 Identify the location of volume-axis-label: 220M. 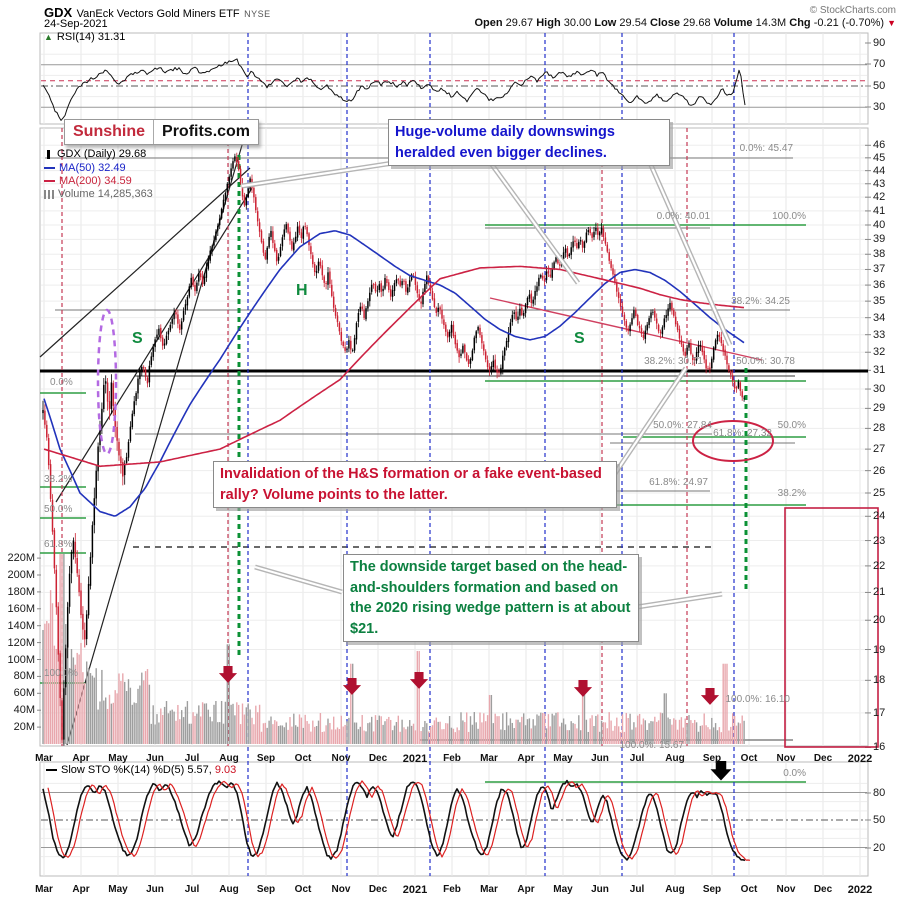
(21, 558).